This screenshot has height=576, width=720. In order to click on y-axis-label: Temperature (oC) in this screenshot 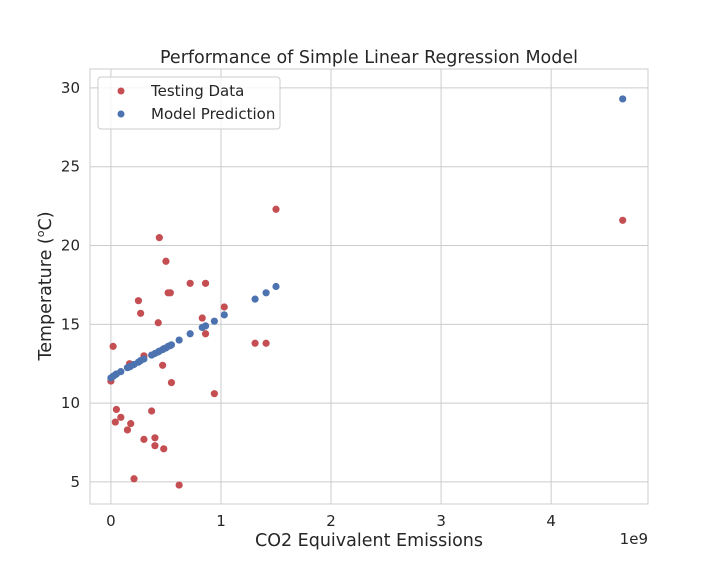, I will do `click(45, 286)`.